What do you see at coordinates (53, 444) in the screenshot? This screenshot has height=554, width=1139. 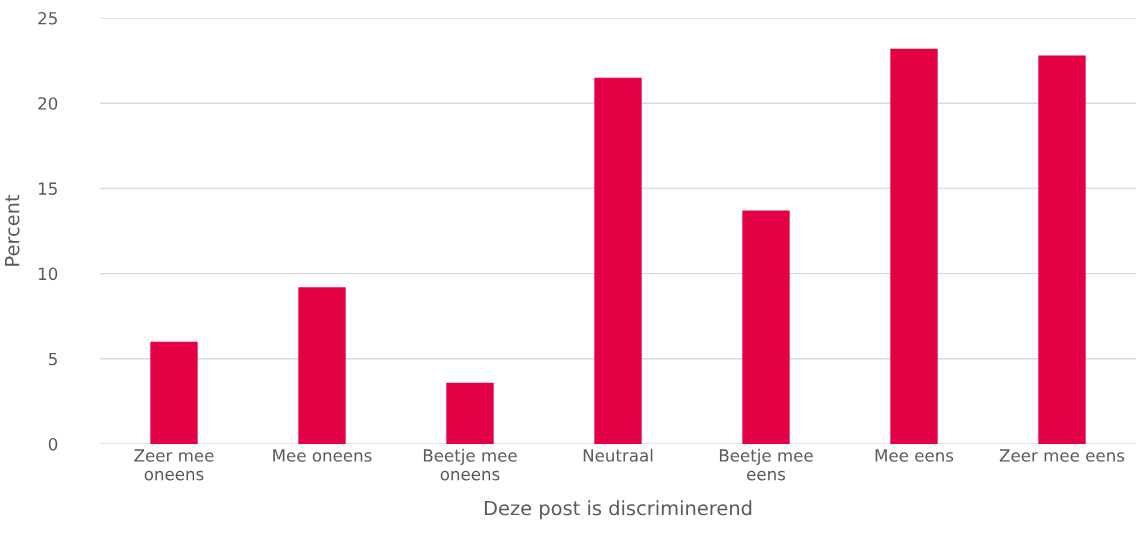 I see `y-tick-label: 0` at bounding box center [53, 444].